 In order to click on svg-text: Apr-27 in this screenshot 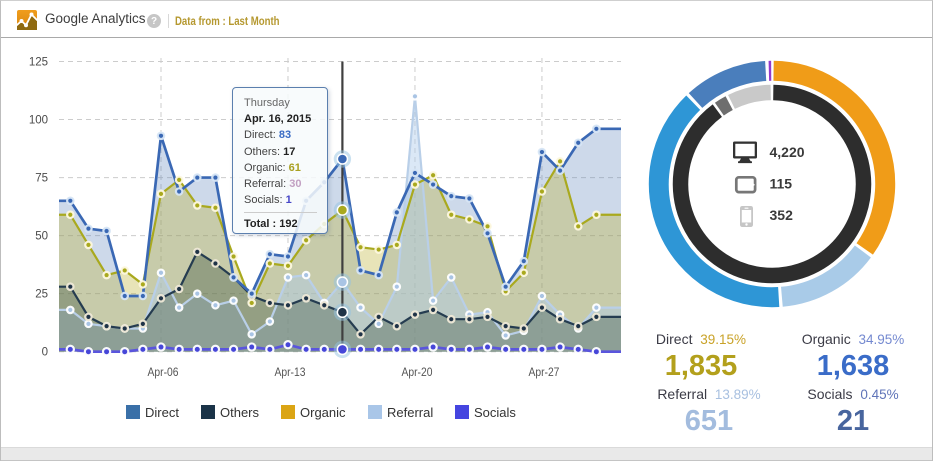, I will do `click(543, 372)`.